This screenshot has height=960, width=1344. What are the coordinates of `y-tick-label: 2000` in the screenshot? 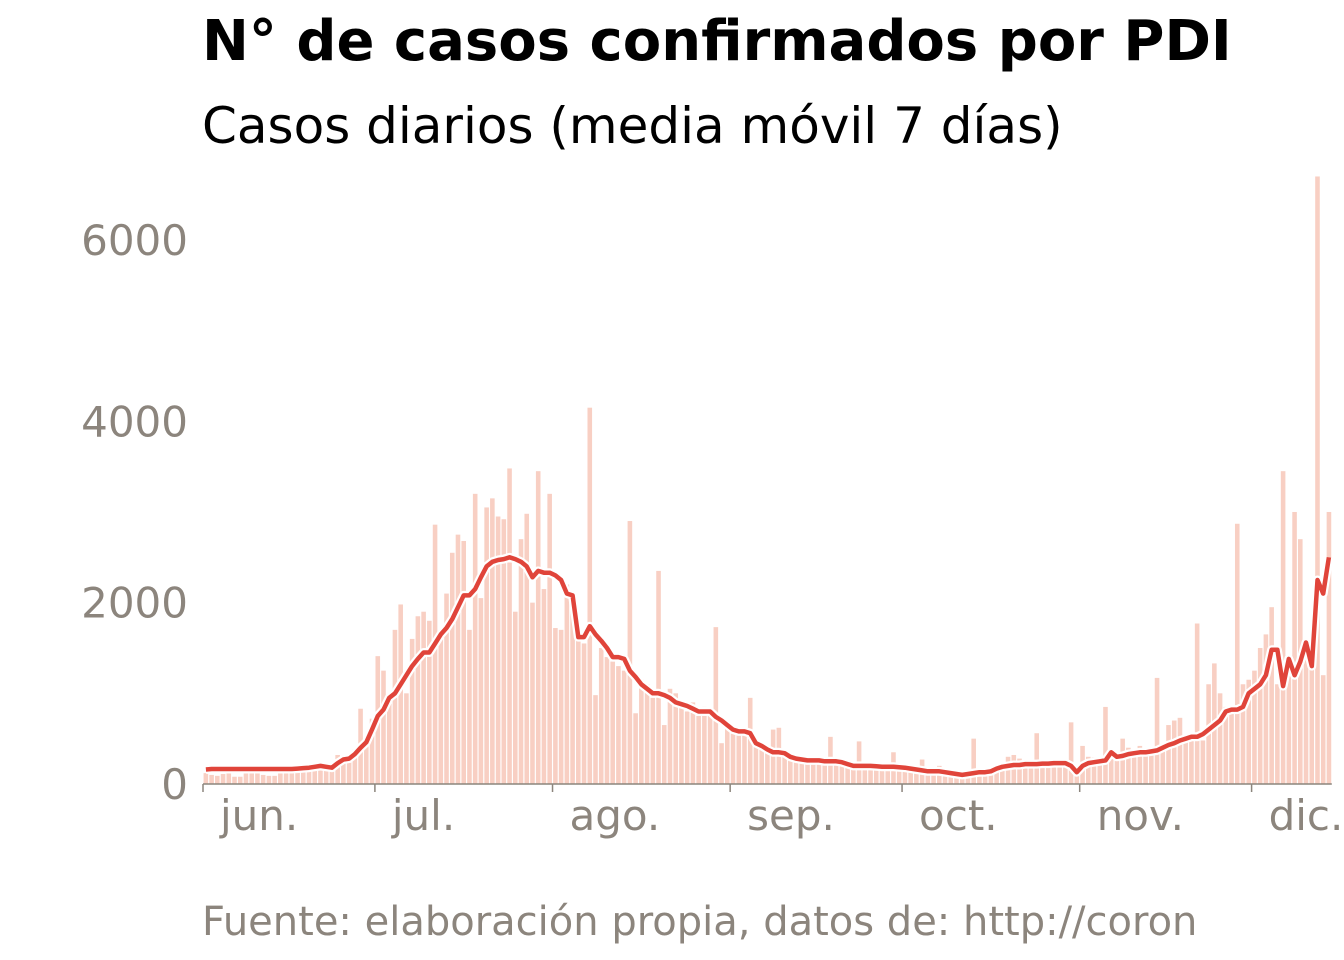 It's located at (134, 603).